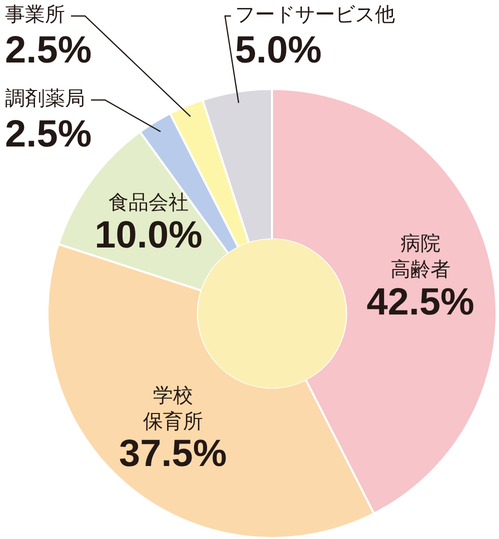 This screenshot has width=499, height=539. I want to click on slice-label: フードサービス他, so click(315, 14).